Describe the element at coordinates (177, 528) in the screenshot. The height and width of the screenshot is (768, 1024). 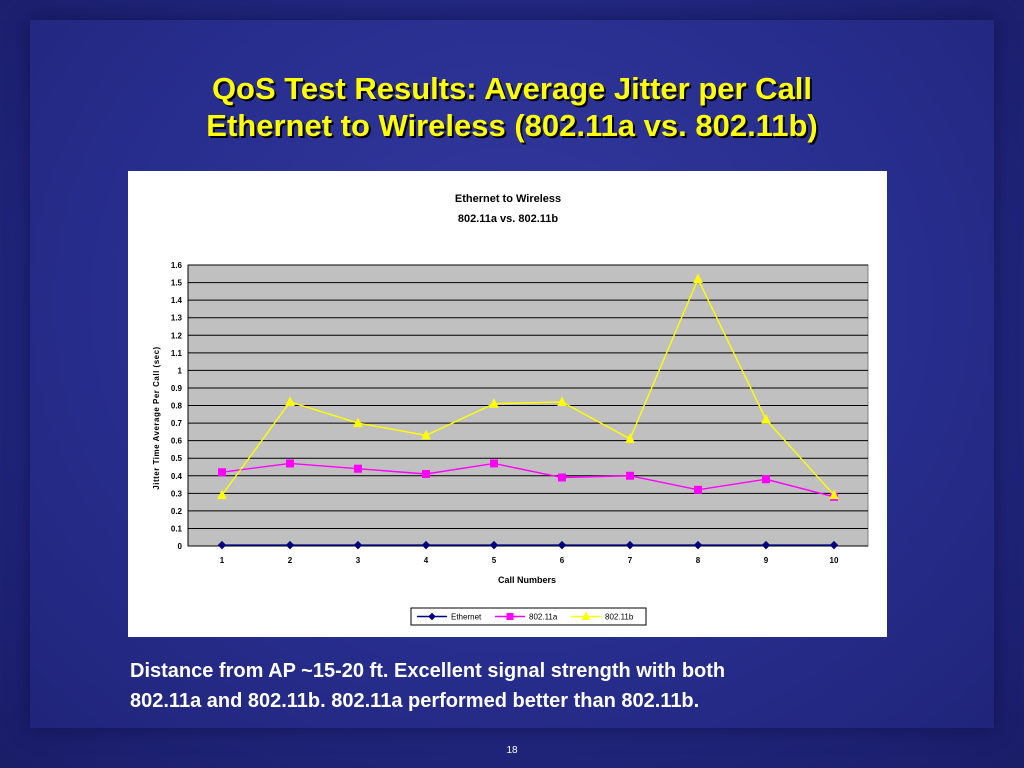
I see `y-tick-label: 0.1` at that location.